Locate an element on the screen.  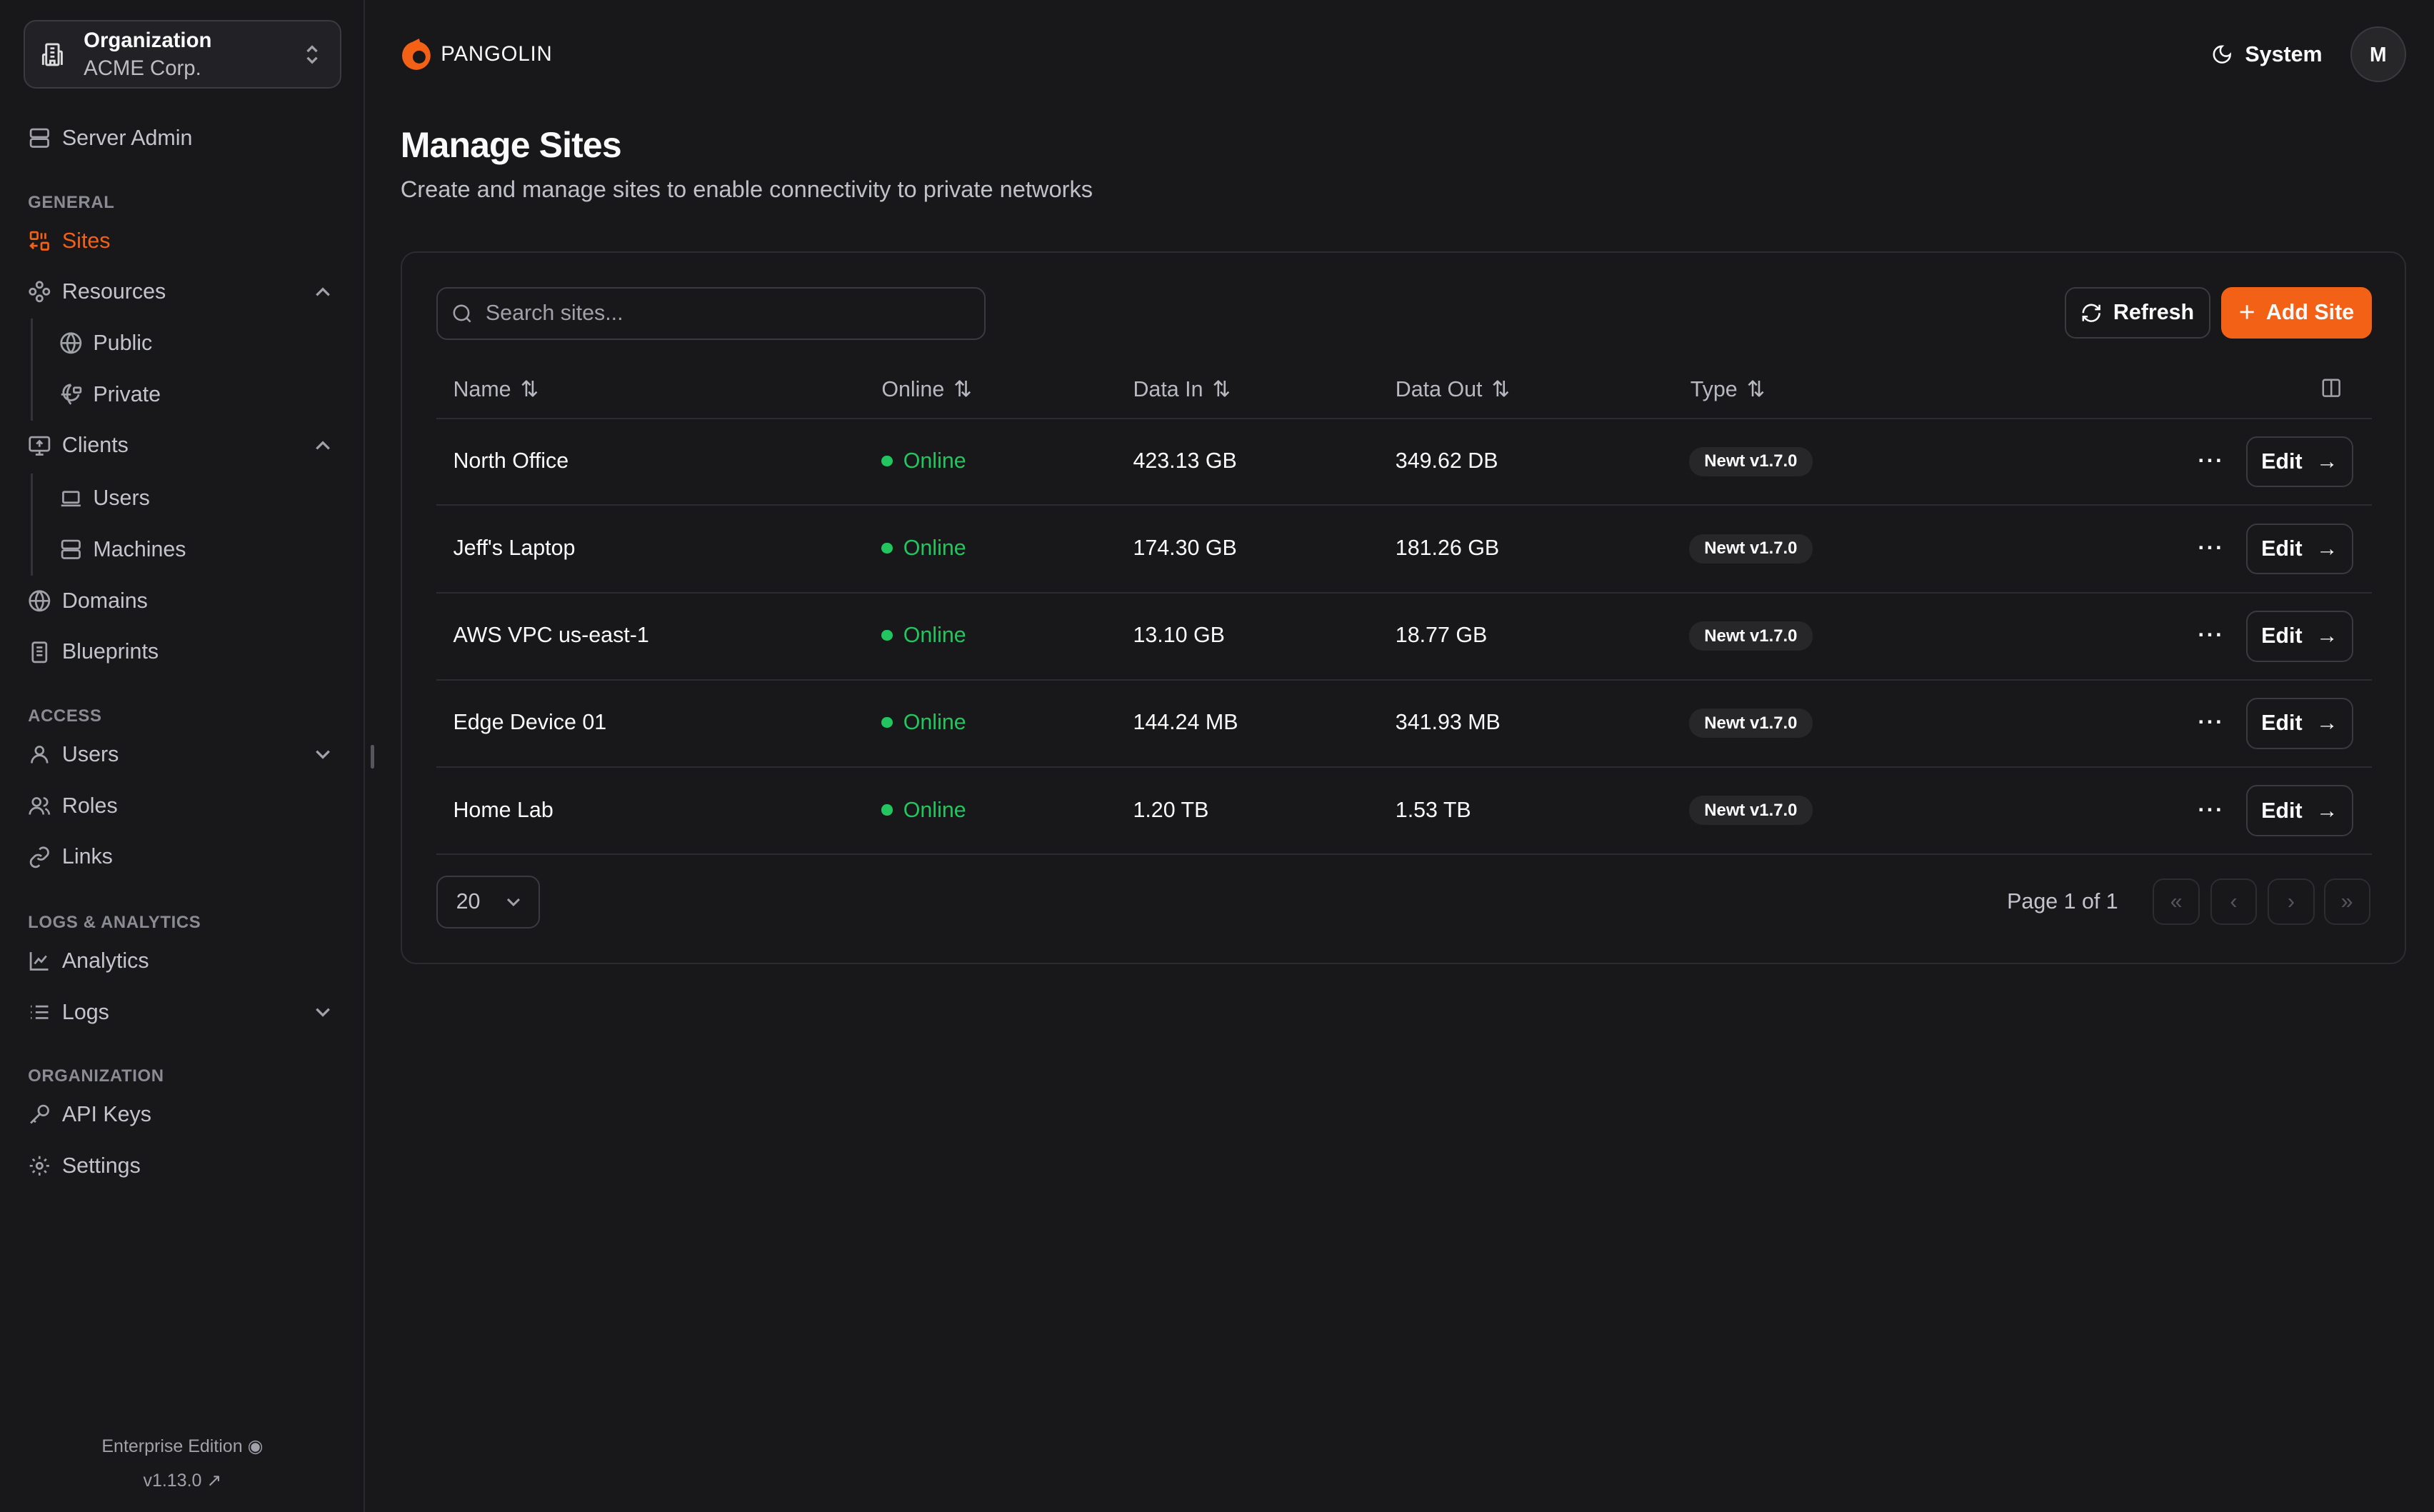
data-out: 181.26 GB is located at coordinates (1447, 548).